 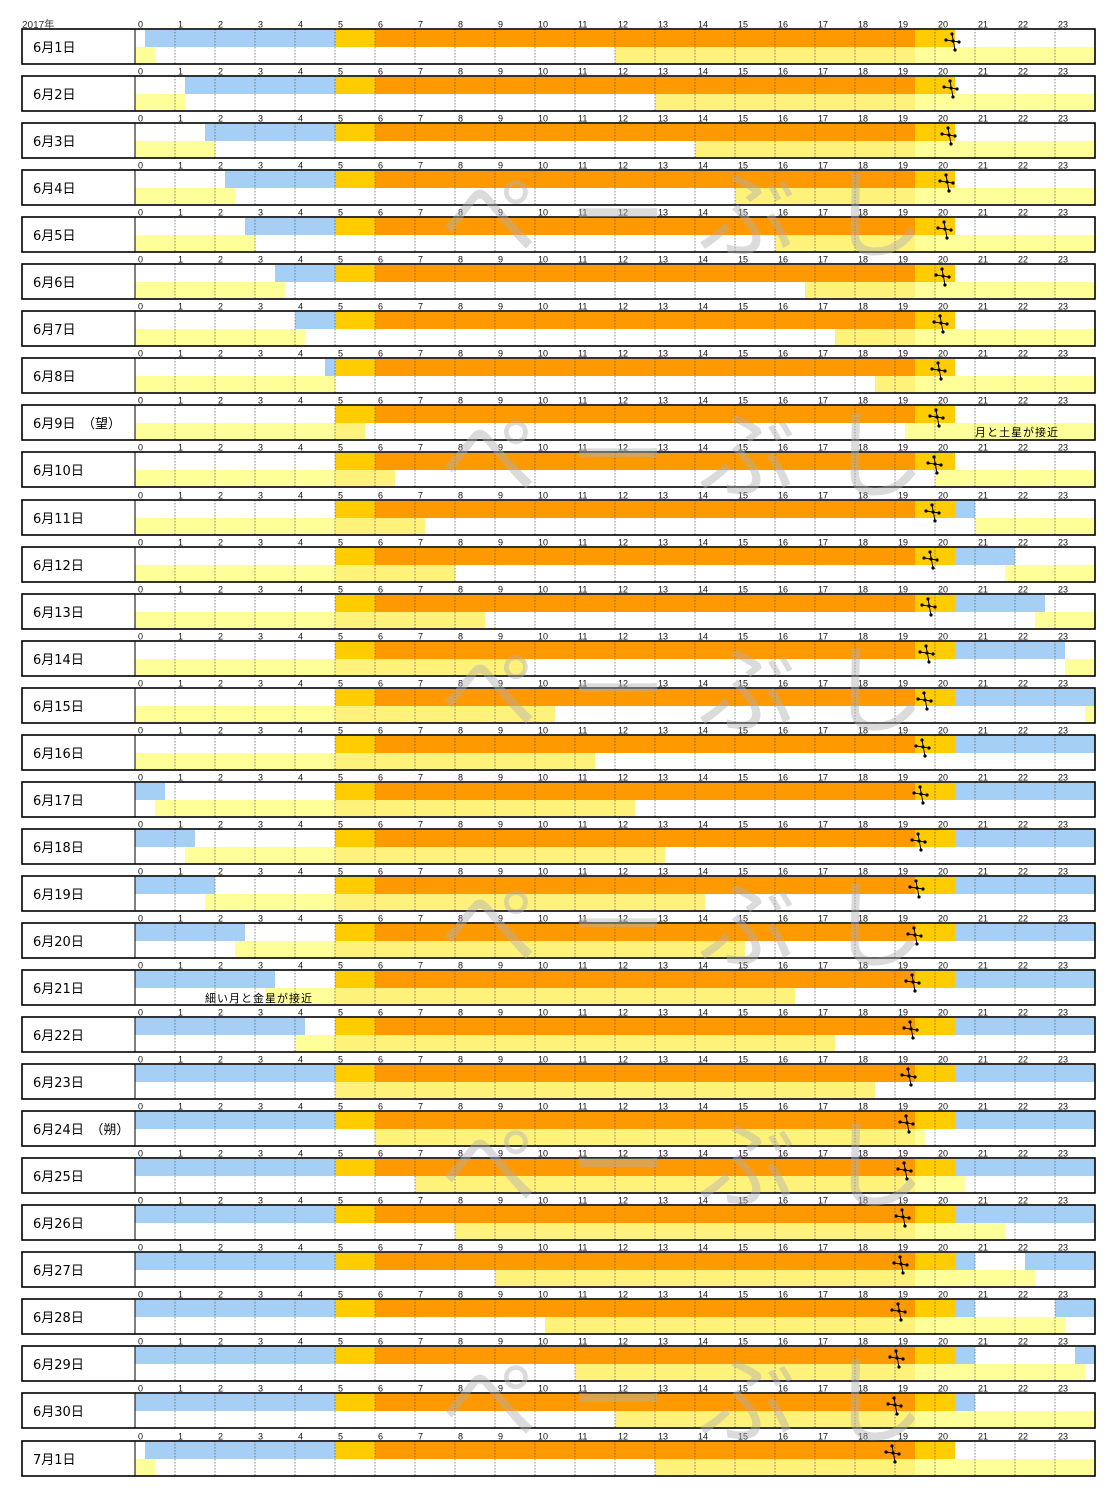 I want to click on hour-tick-label: 14, so click(x=703, y=1060).